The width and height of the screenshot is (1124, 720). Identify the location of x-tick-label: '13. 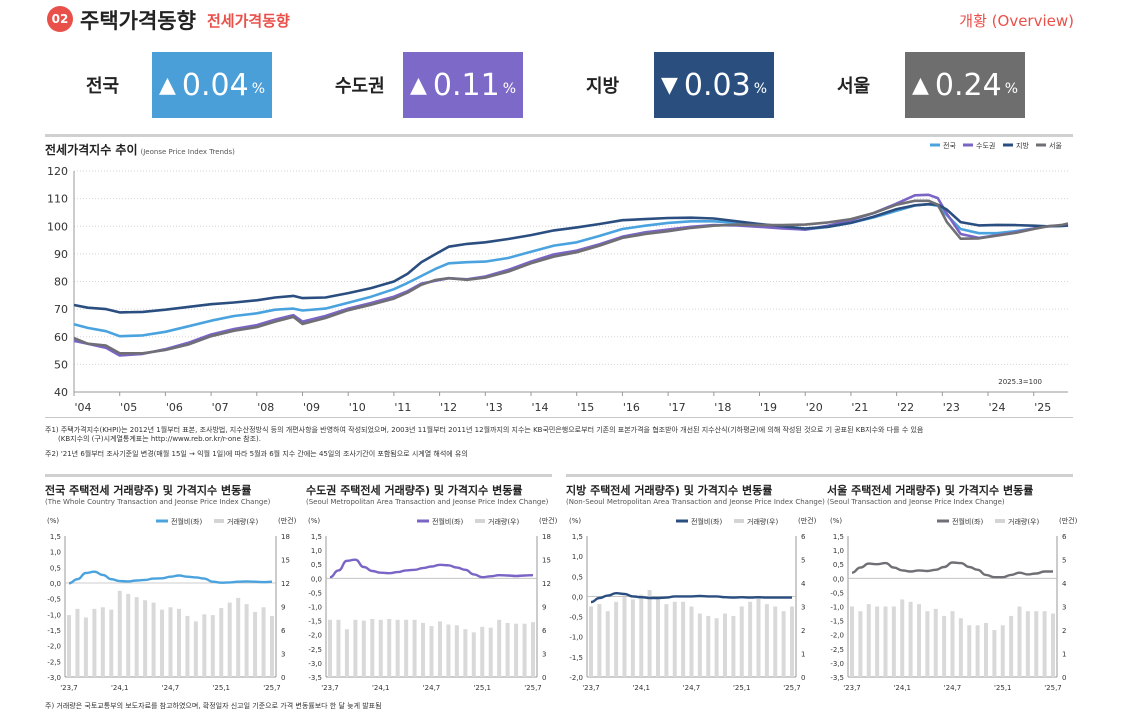
(494, 407).